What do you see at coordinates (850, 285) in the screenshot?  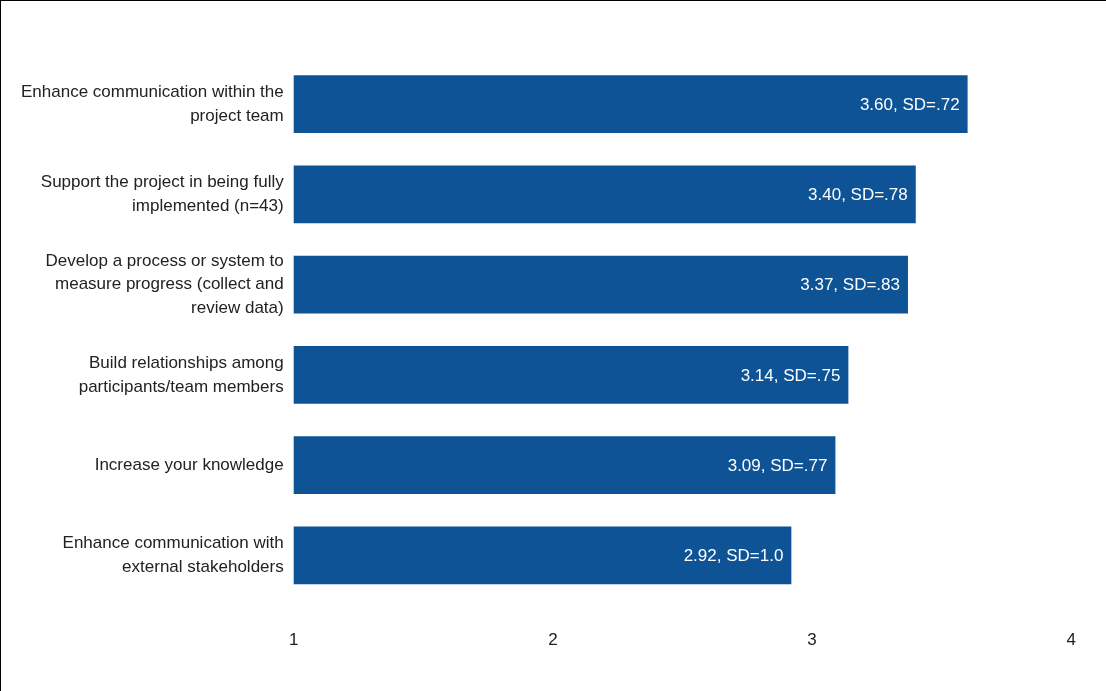 I see `data-label: 3.37, SD=.83` at bounding box center [850, 285].